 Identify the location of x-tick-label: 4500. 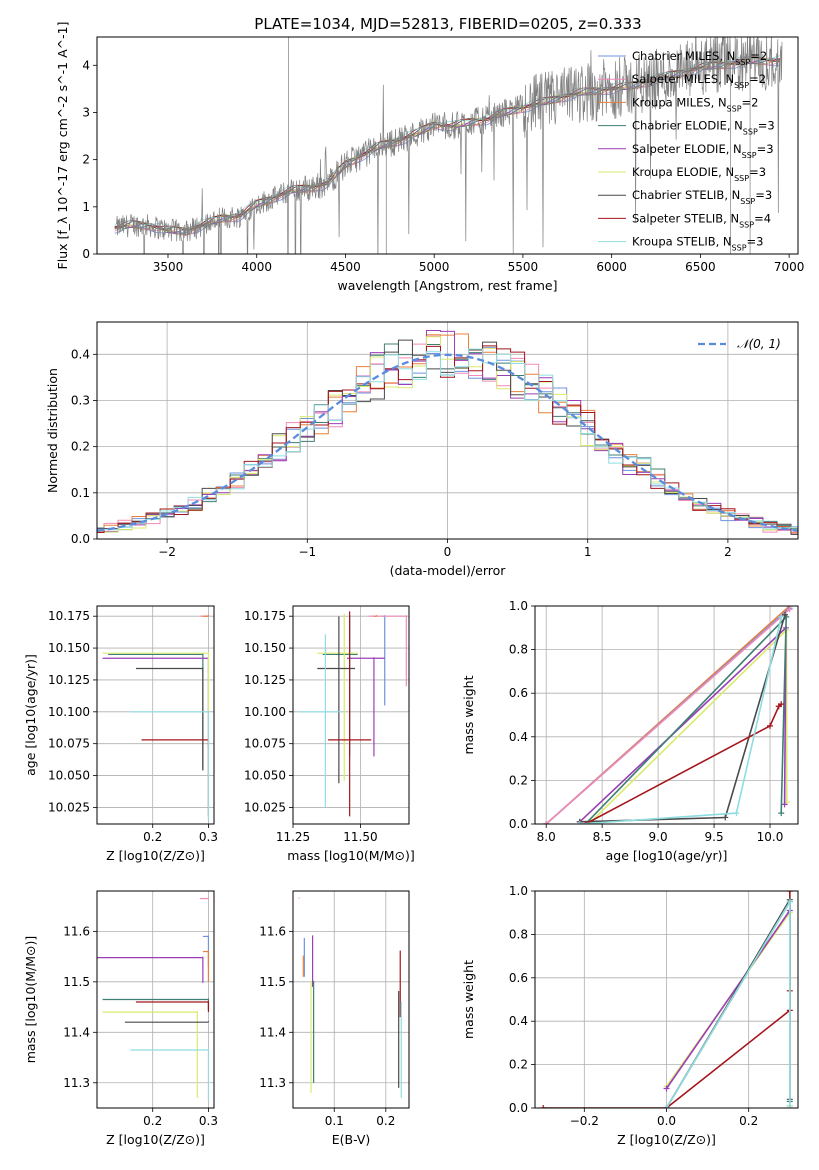
(345, 267).